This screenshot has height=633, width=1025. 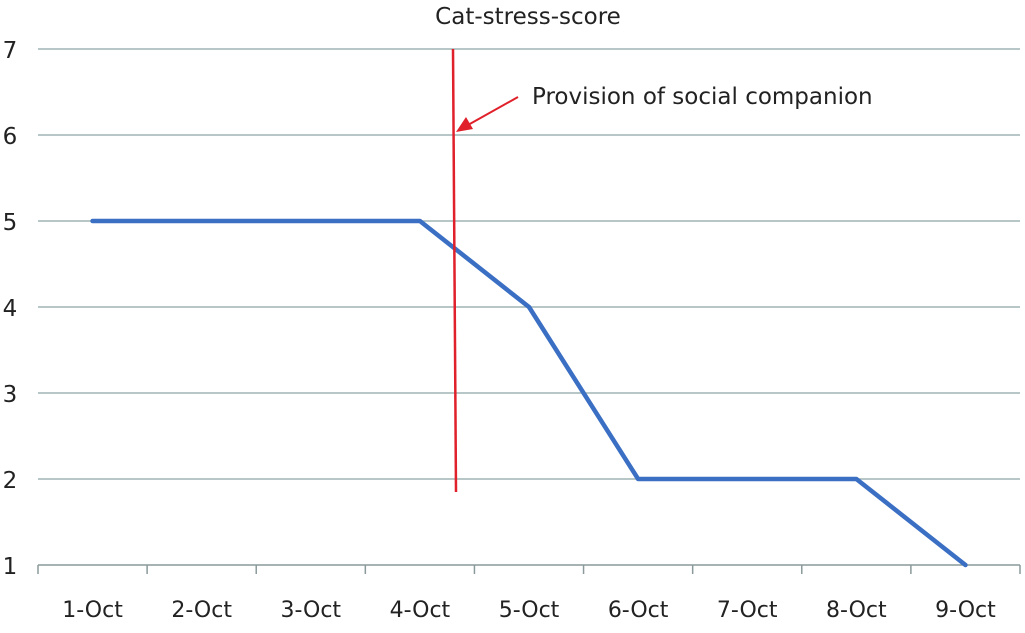 I want to click on x-tick-label: 7-Oct, so click(x=747, y=610).